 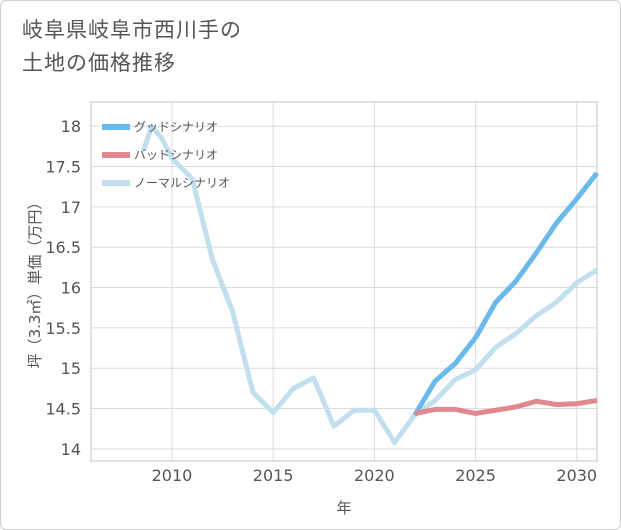 I want to click on y-tick-label: 17, so click(x=71, y=207).